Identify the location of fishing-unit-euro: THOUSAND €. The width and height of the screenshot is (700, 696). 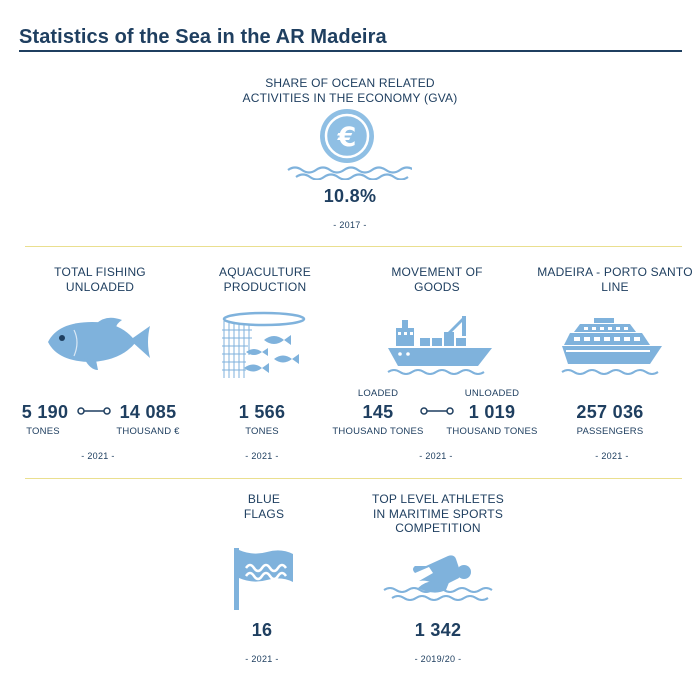
(148, 431).